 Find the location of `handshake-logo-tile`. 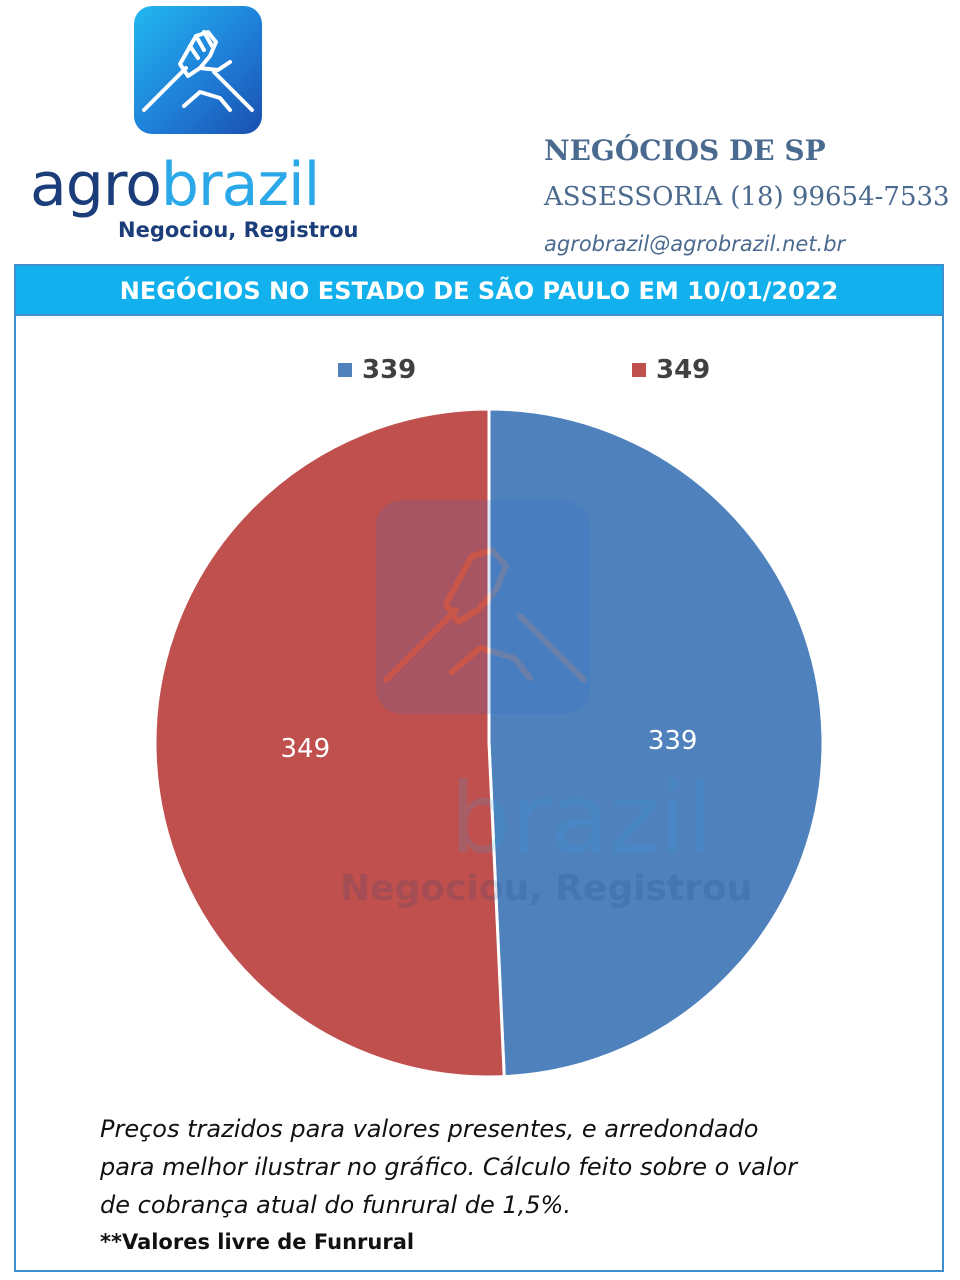

handshake-logo-tile is located at coordinates (198, 70).